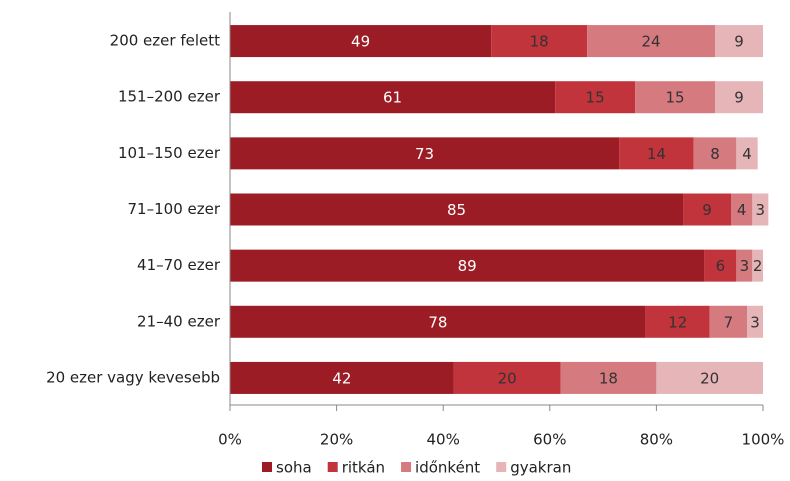 Image resolution: width=790 pixels, height=481 pixels. I want to click on data-label: 7, so click(729, 322).